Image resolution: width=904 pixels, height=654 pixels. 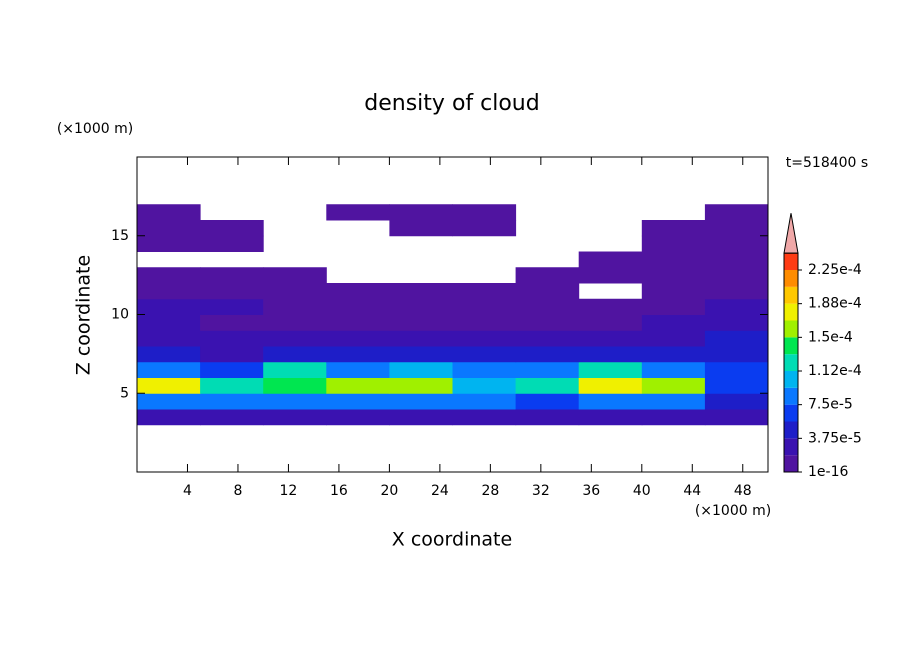 I want to click on colorbar-extension, so click(x=791, y=233).